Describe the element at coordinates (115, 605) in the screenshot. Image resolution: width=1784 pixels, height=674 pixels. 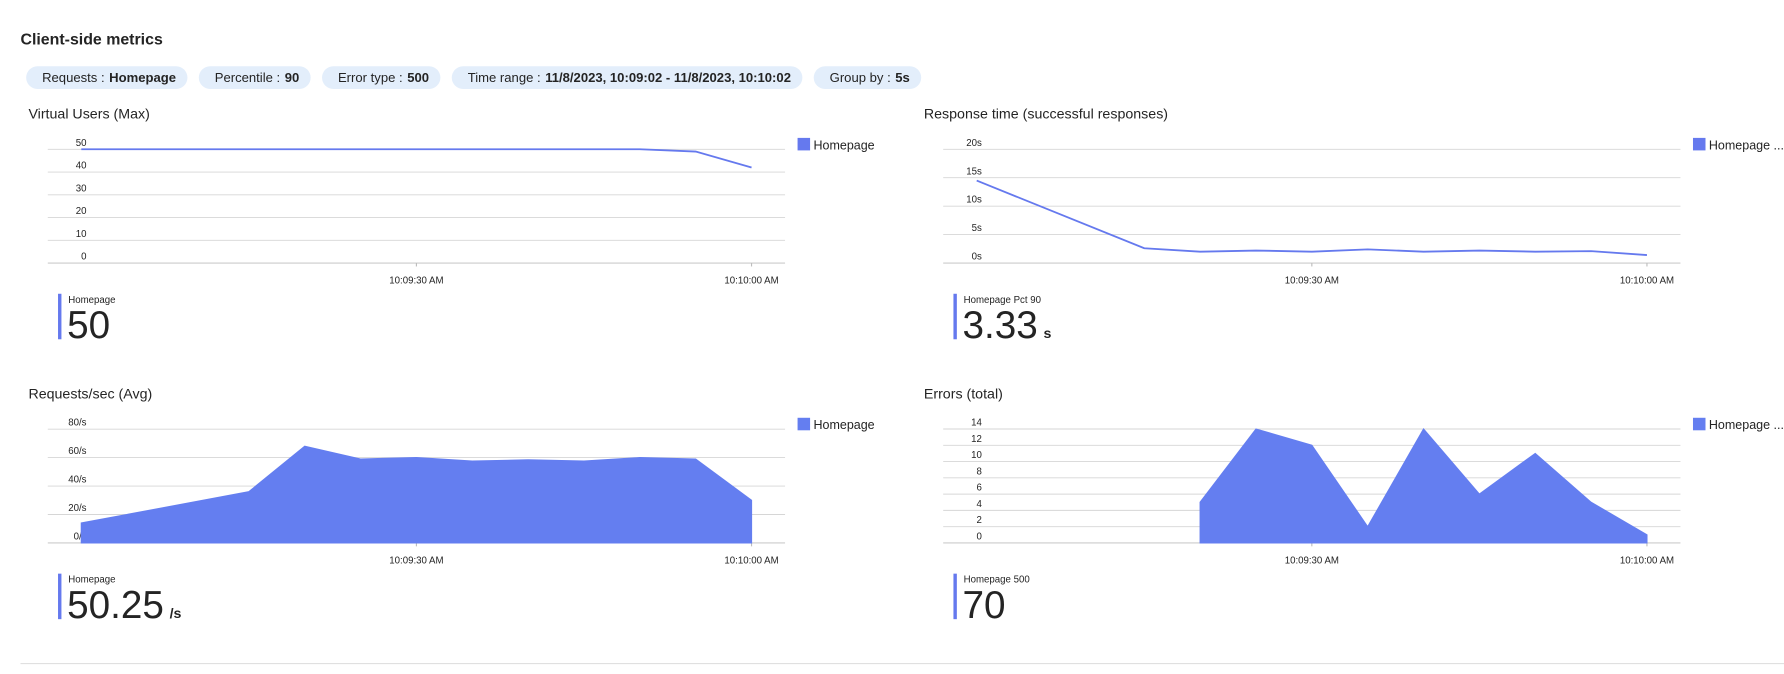
I see `summary-value: 50.25` at that location.